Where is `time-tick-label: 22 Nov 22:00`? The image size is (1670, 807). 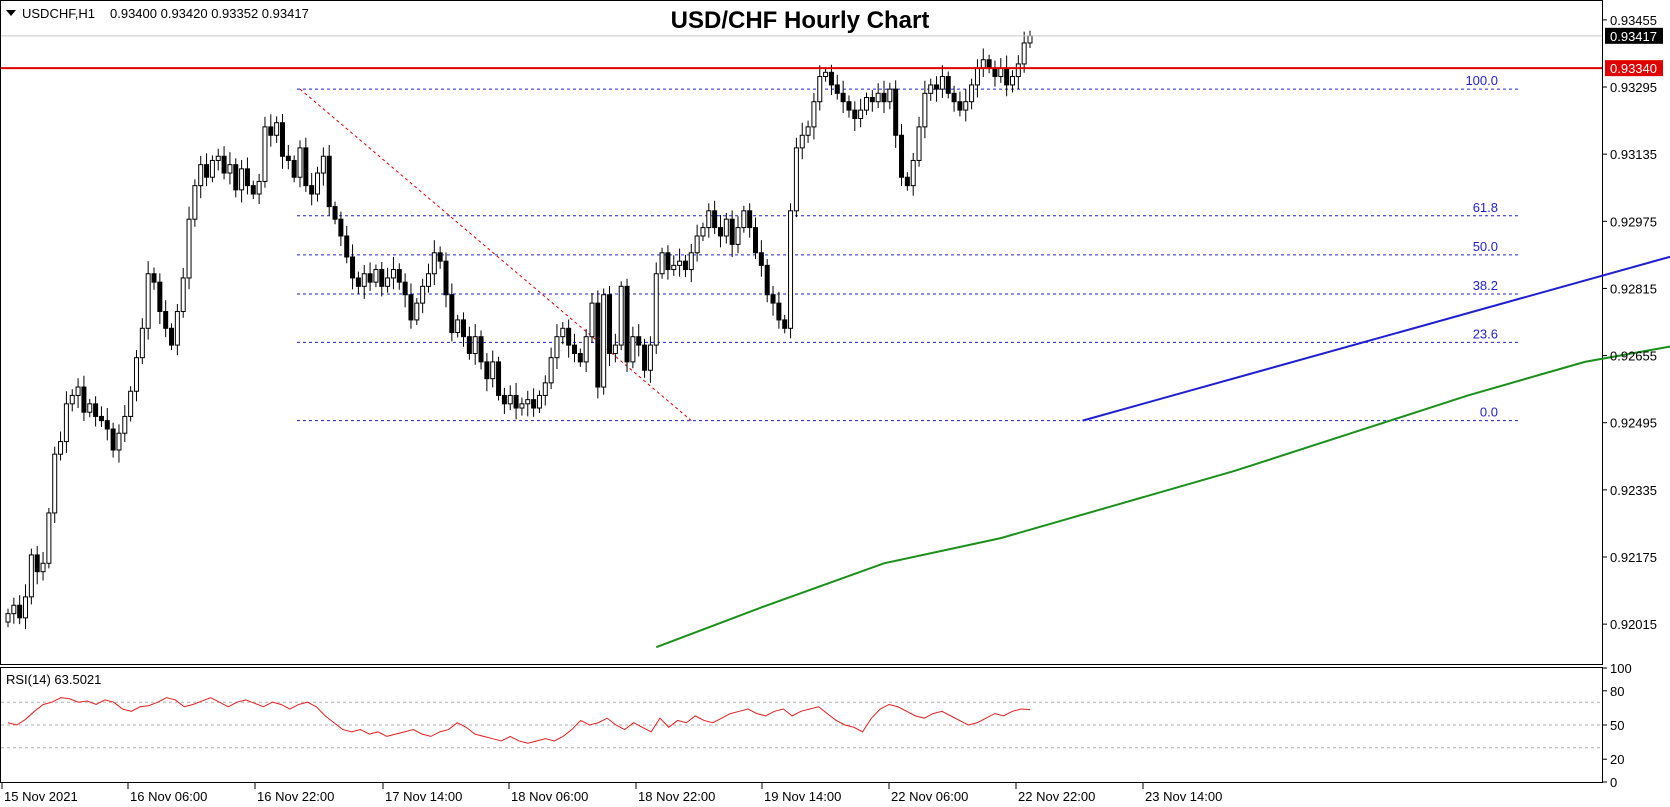
time-tick-label: 22 Nov 22:00 is located at coordinates (1056, 796).